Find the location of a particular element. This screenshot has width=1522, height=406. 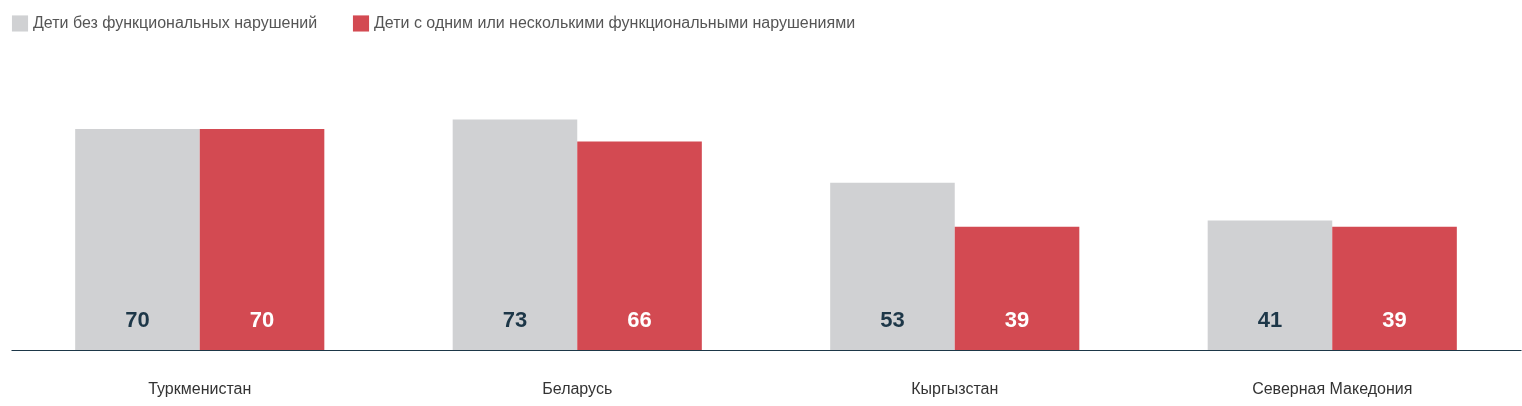

data-label: 66 is located at coordinates (639, 319).